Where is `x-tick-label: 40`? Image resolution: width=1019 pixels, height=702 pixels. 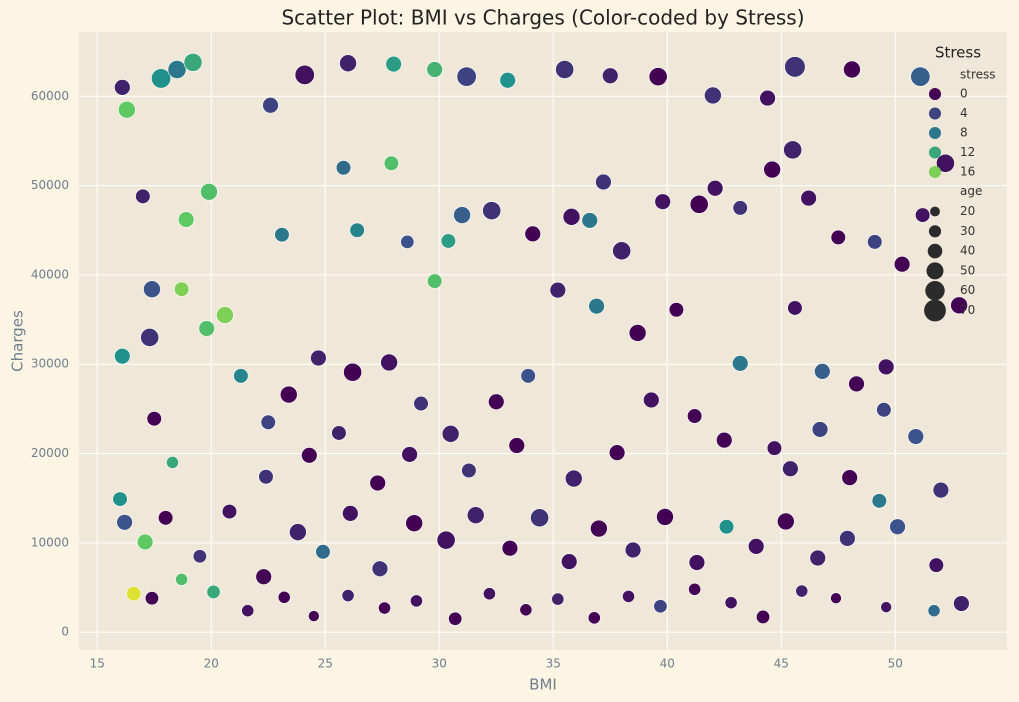
x-tick-label: 40 is located at coordinates (667, 664).